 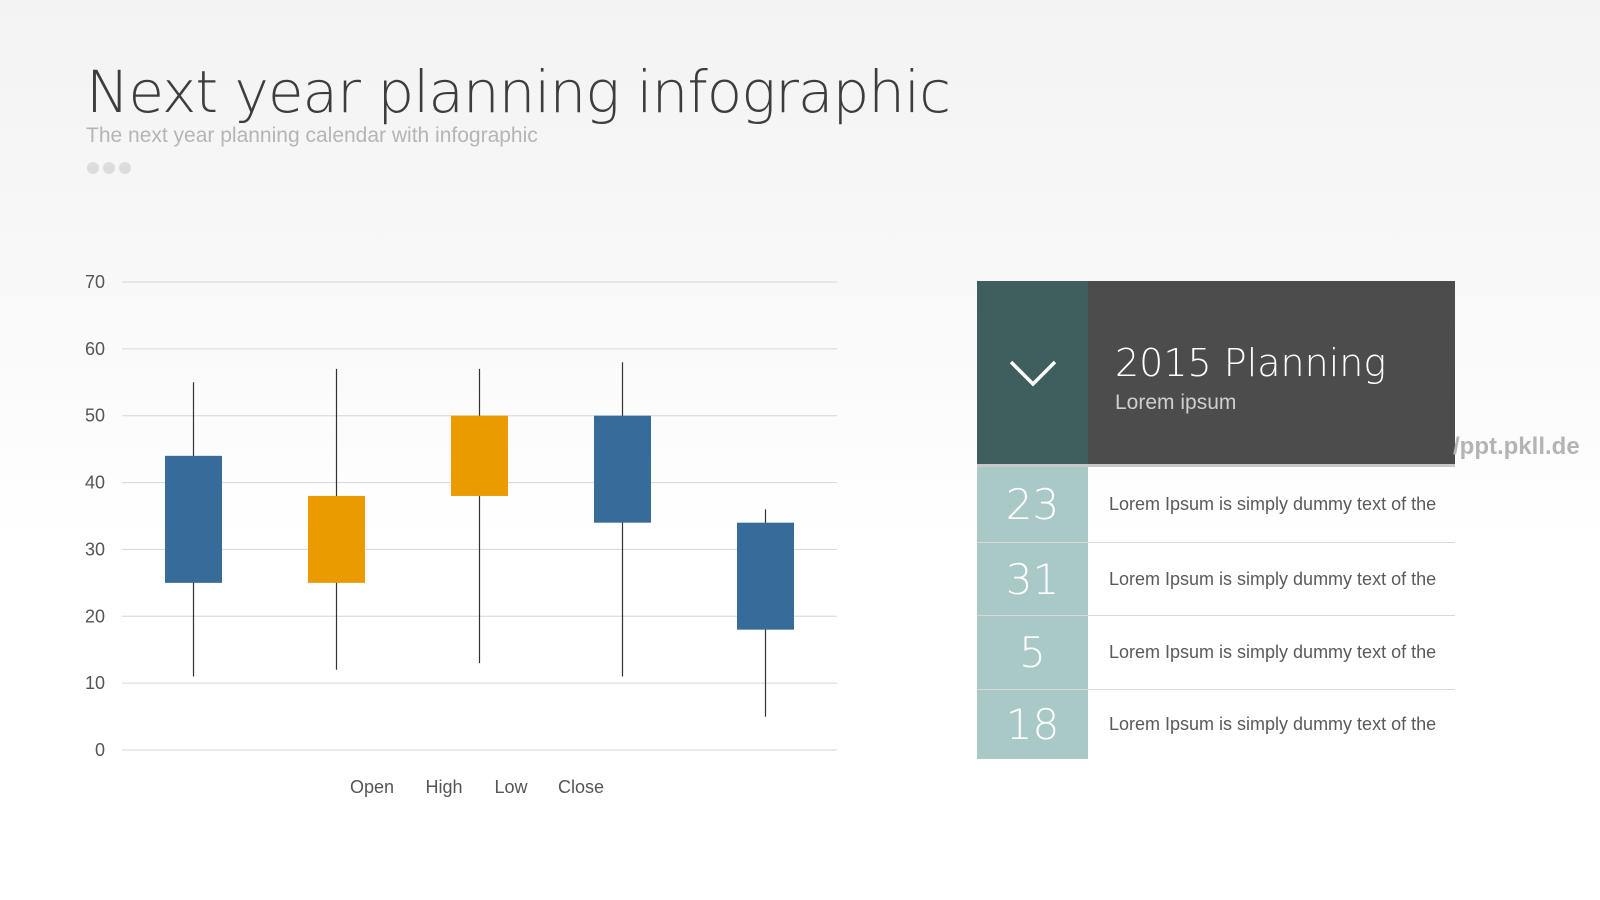 What do you see at coordinates (95, 282) in the screenshot?
I see `y-tick-label: 70` at bounding box center [95, 282].